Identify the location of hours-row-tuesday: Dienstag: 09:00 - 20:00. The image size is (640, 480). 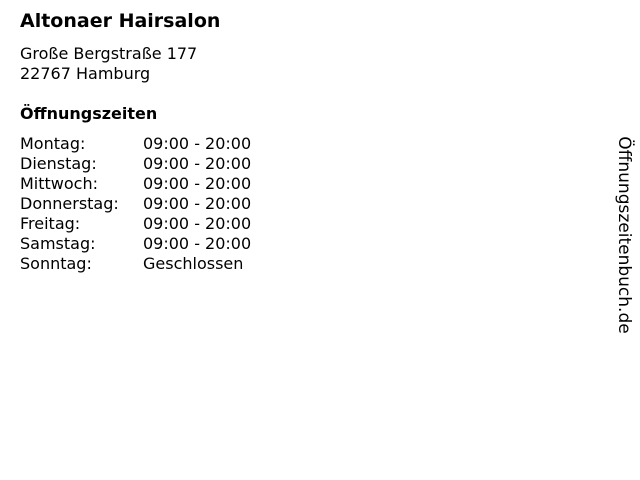
(135, 164).